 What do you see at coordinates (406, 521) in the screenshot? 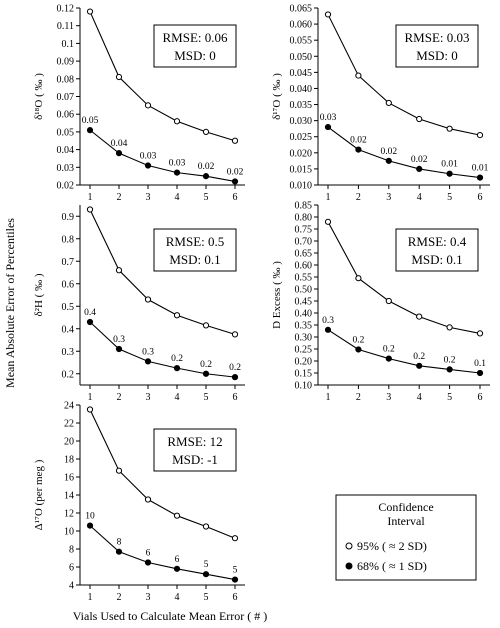
I see `legend-title-line2: Interval` at bounding box center [406, 521].